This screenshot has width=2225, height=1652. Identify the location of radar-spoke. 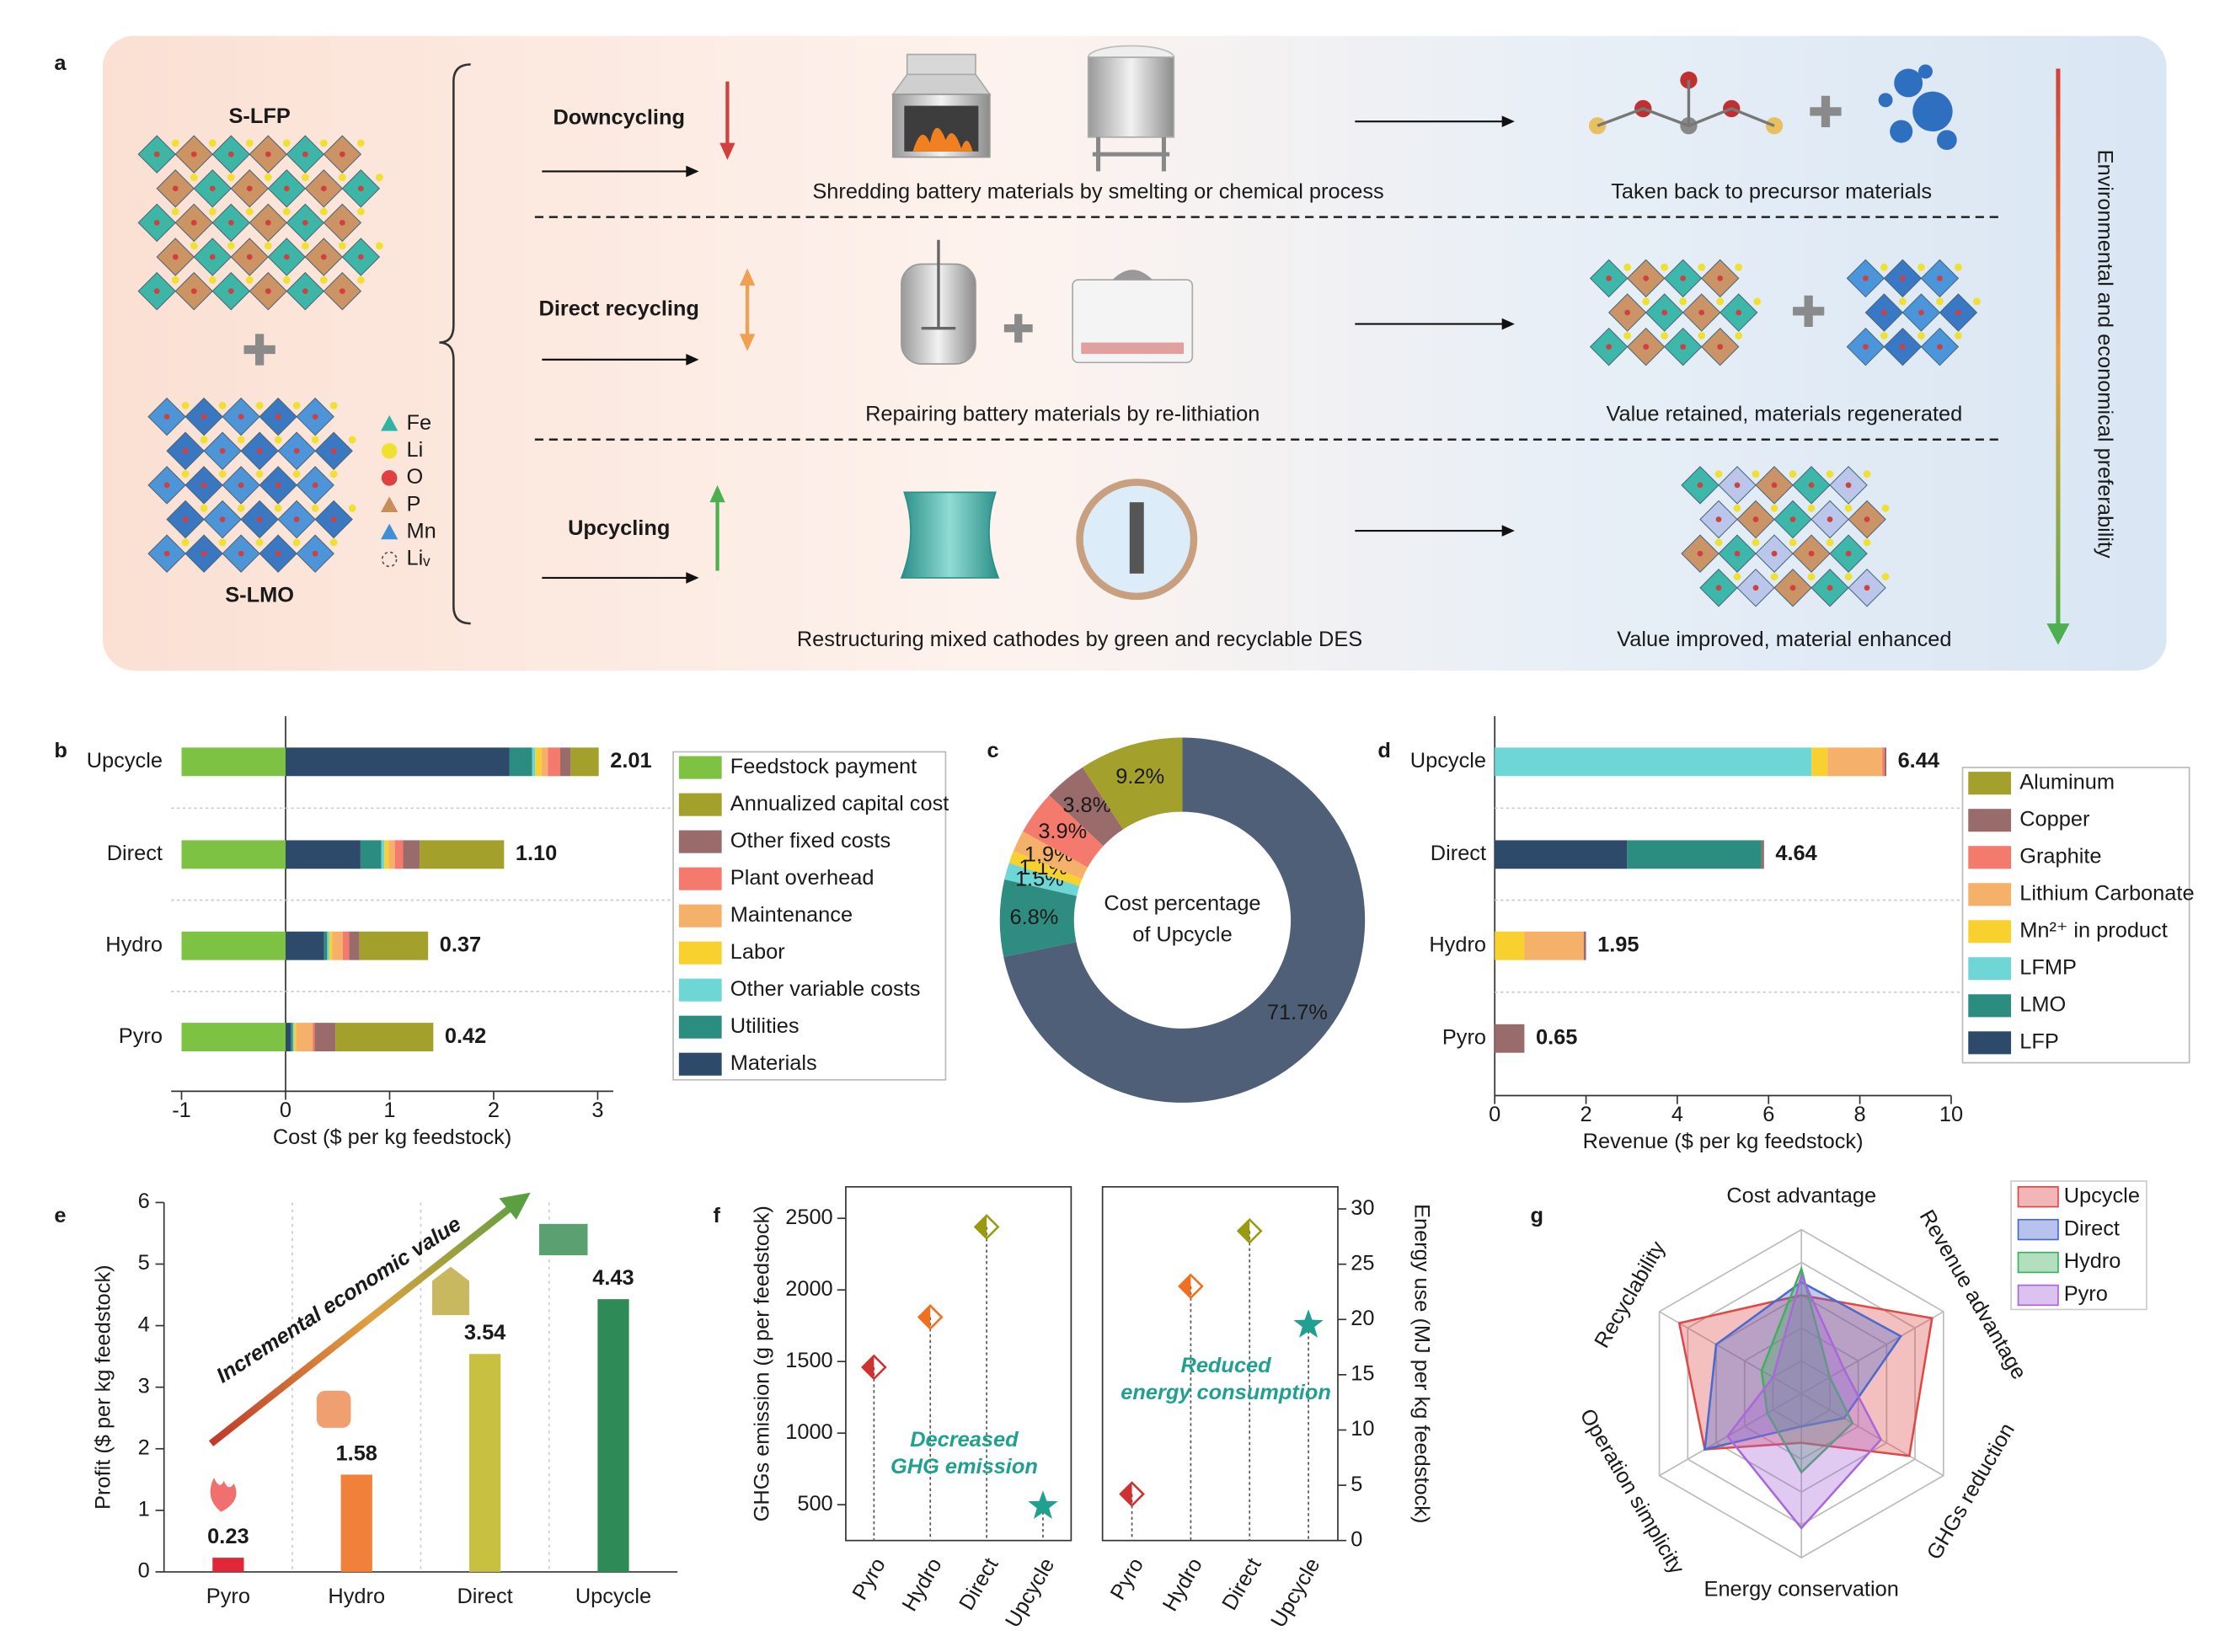
(1872, 1435).